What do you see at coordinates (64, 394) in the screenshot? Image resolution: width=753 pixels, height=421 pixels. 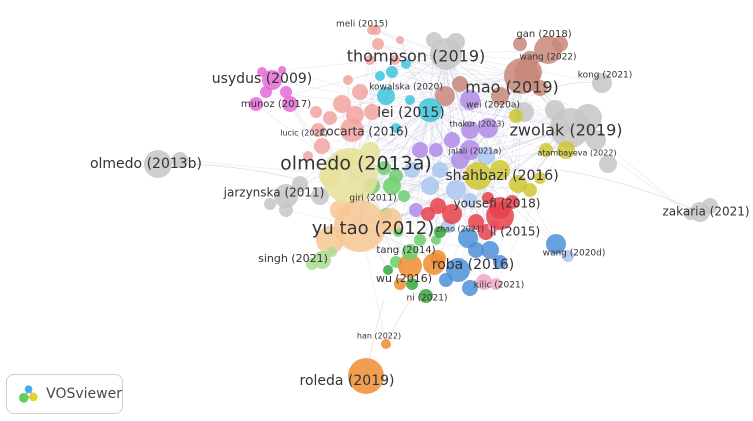 I see `vosviewer-badge: VOSviewer` at bounding box center [64, 394].